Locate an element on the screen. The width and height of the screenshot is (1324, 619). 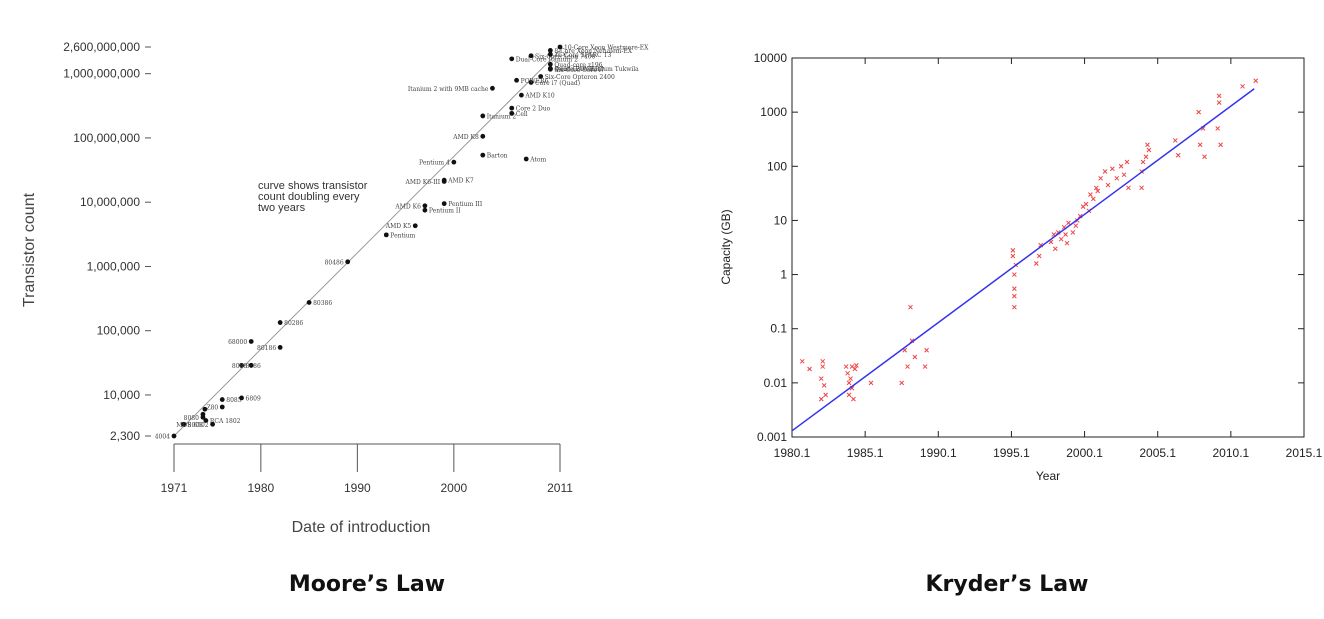
moore-point-label: Atom is located at coordinates (537, 160).